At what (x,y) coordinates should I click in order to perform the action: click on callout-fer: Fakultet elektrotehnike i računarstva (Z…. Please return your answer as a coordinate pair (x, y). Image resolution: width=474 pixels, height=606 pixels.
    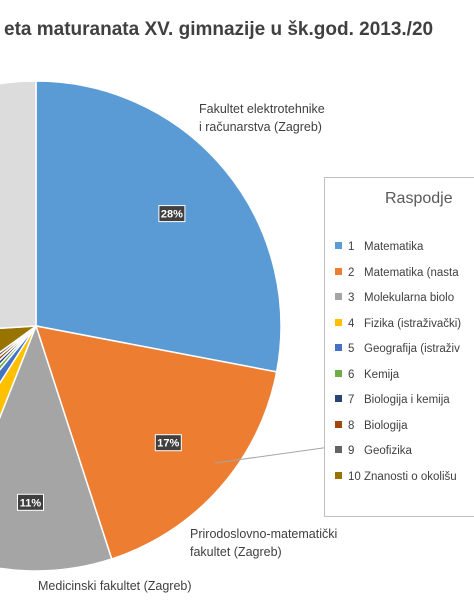
    Looking at the image, I should click on (262, 118).